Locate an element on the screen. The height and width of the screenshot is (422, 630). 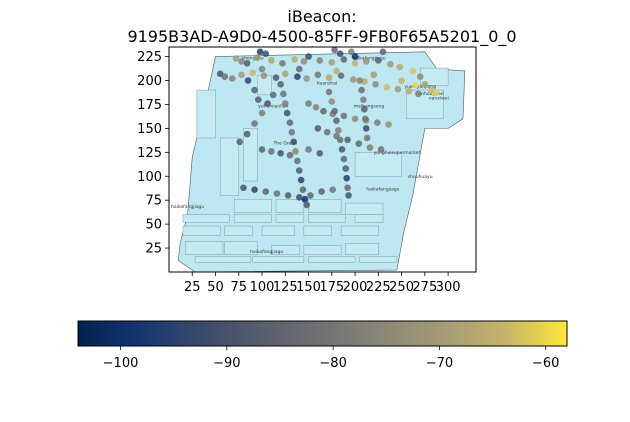
store-label: tianhouyuan is located at coordinates (429, 94).